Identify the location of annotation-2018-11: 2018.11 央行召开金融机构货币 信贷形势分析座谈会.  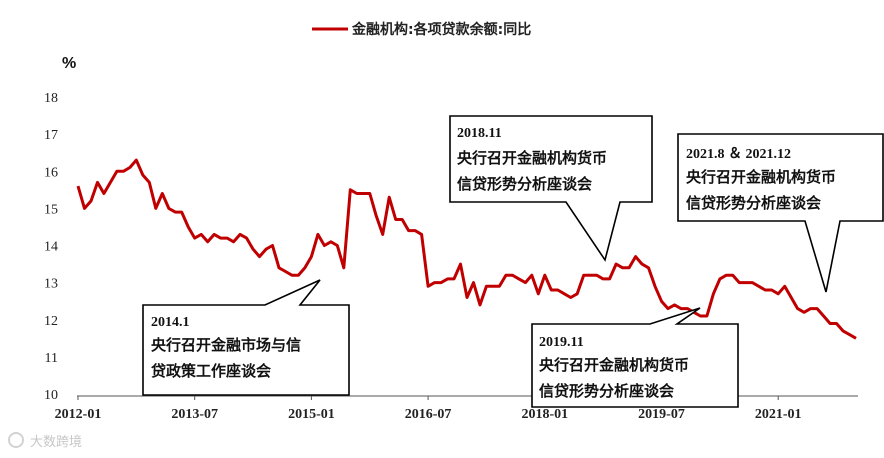
(551, 188).